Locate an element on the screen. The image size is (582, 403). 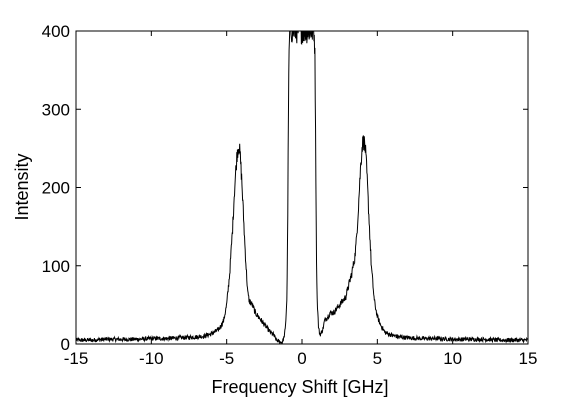
x-tick-label: 10 is located at coordinates (452, 358).